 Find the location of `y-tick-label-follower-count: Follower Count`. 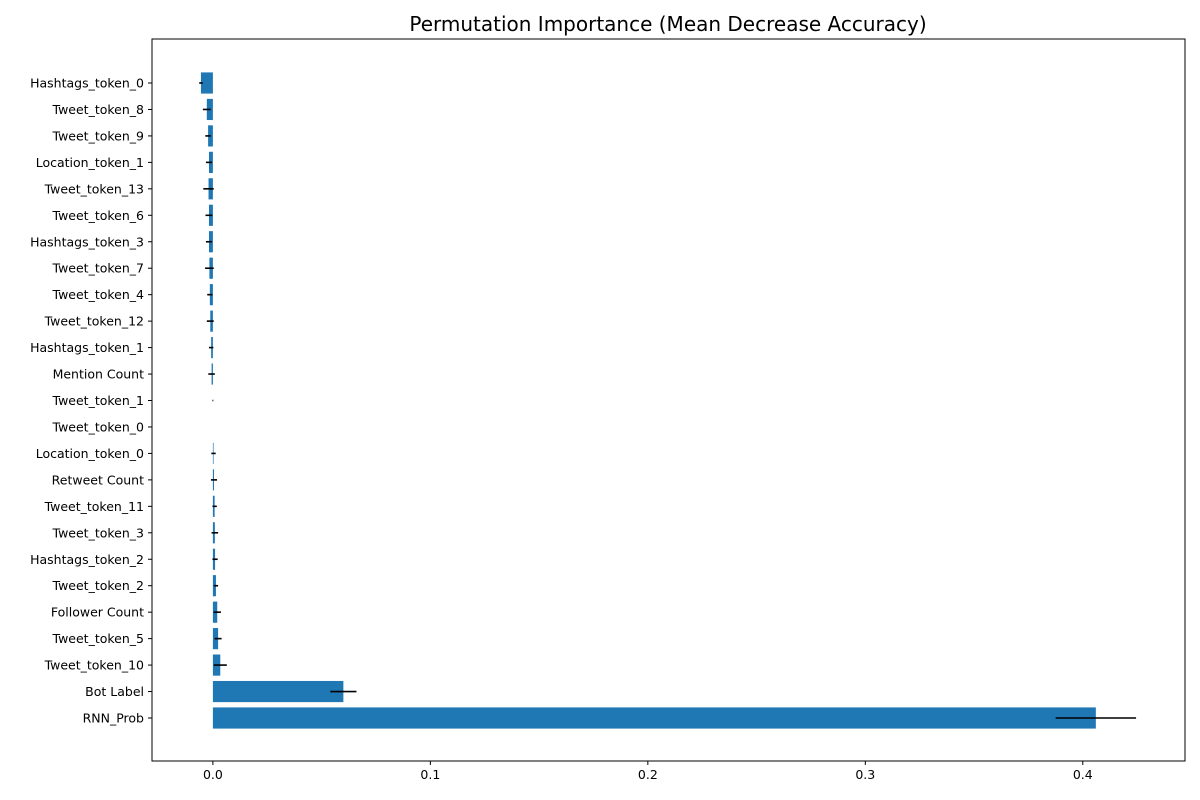

y-tick-label-follower-count: Follower Count is located at coordinates (97, 612).